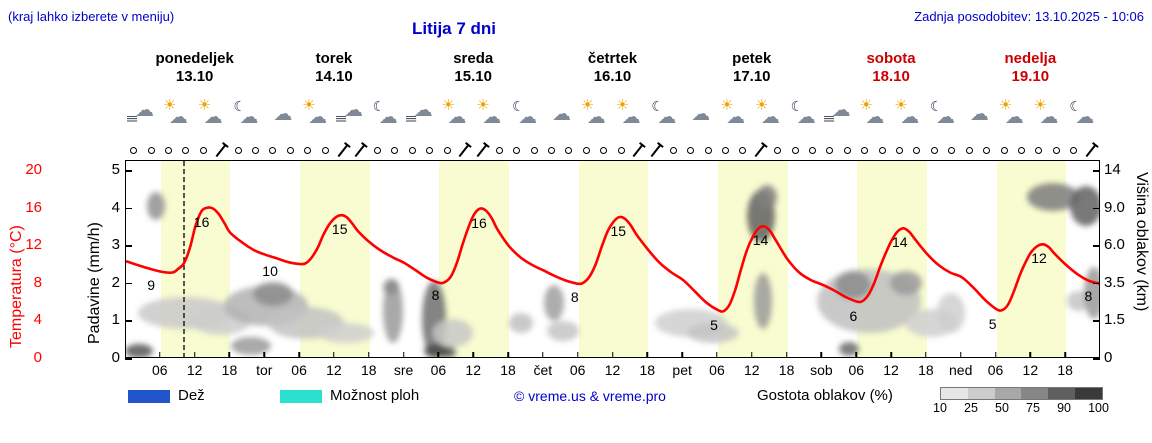 This screenshot has width=1152, height=443. What do you see at coordinates (1030, 68) in the screenshot?
I see `day-header: nedelja 19.10` at bounding box center [1030, 68].